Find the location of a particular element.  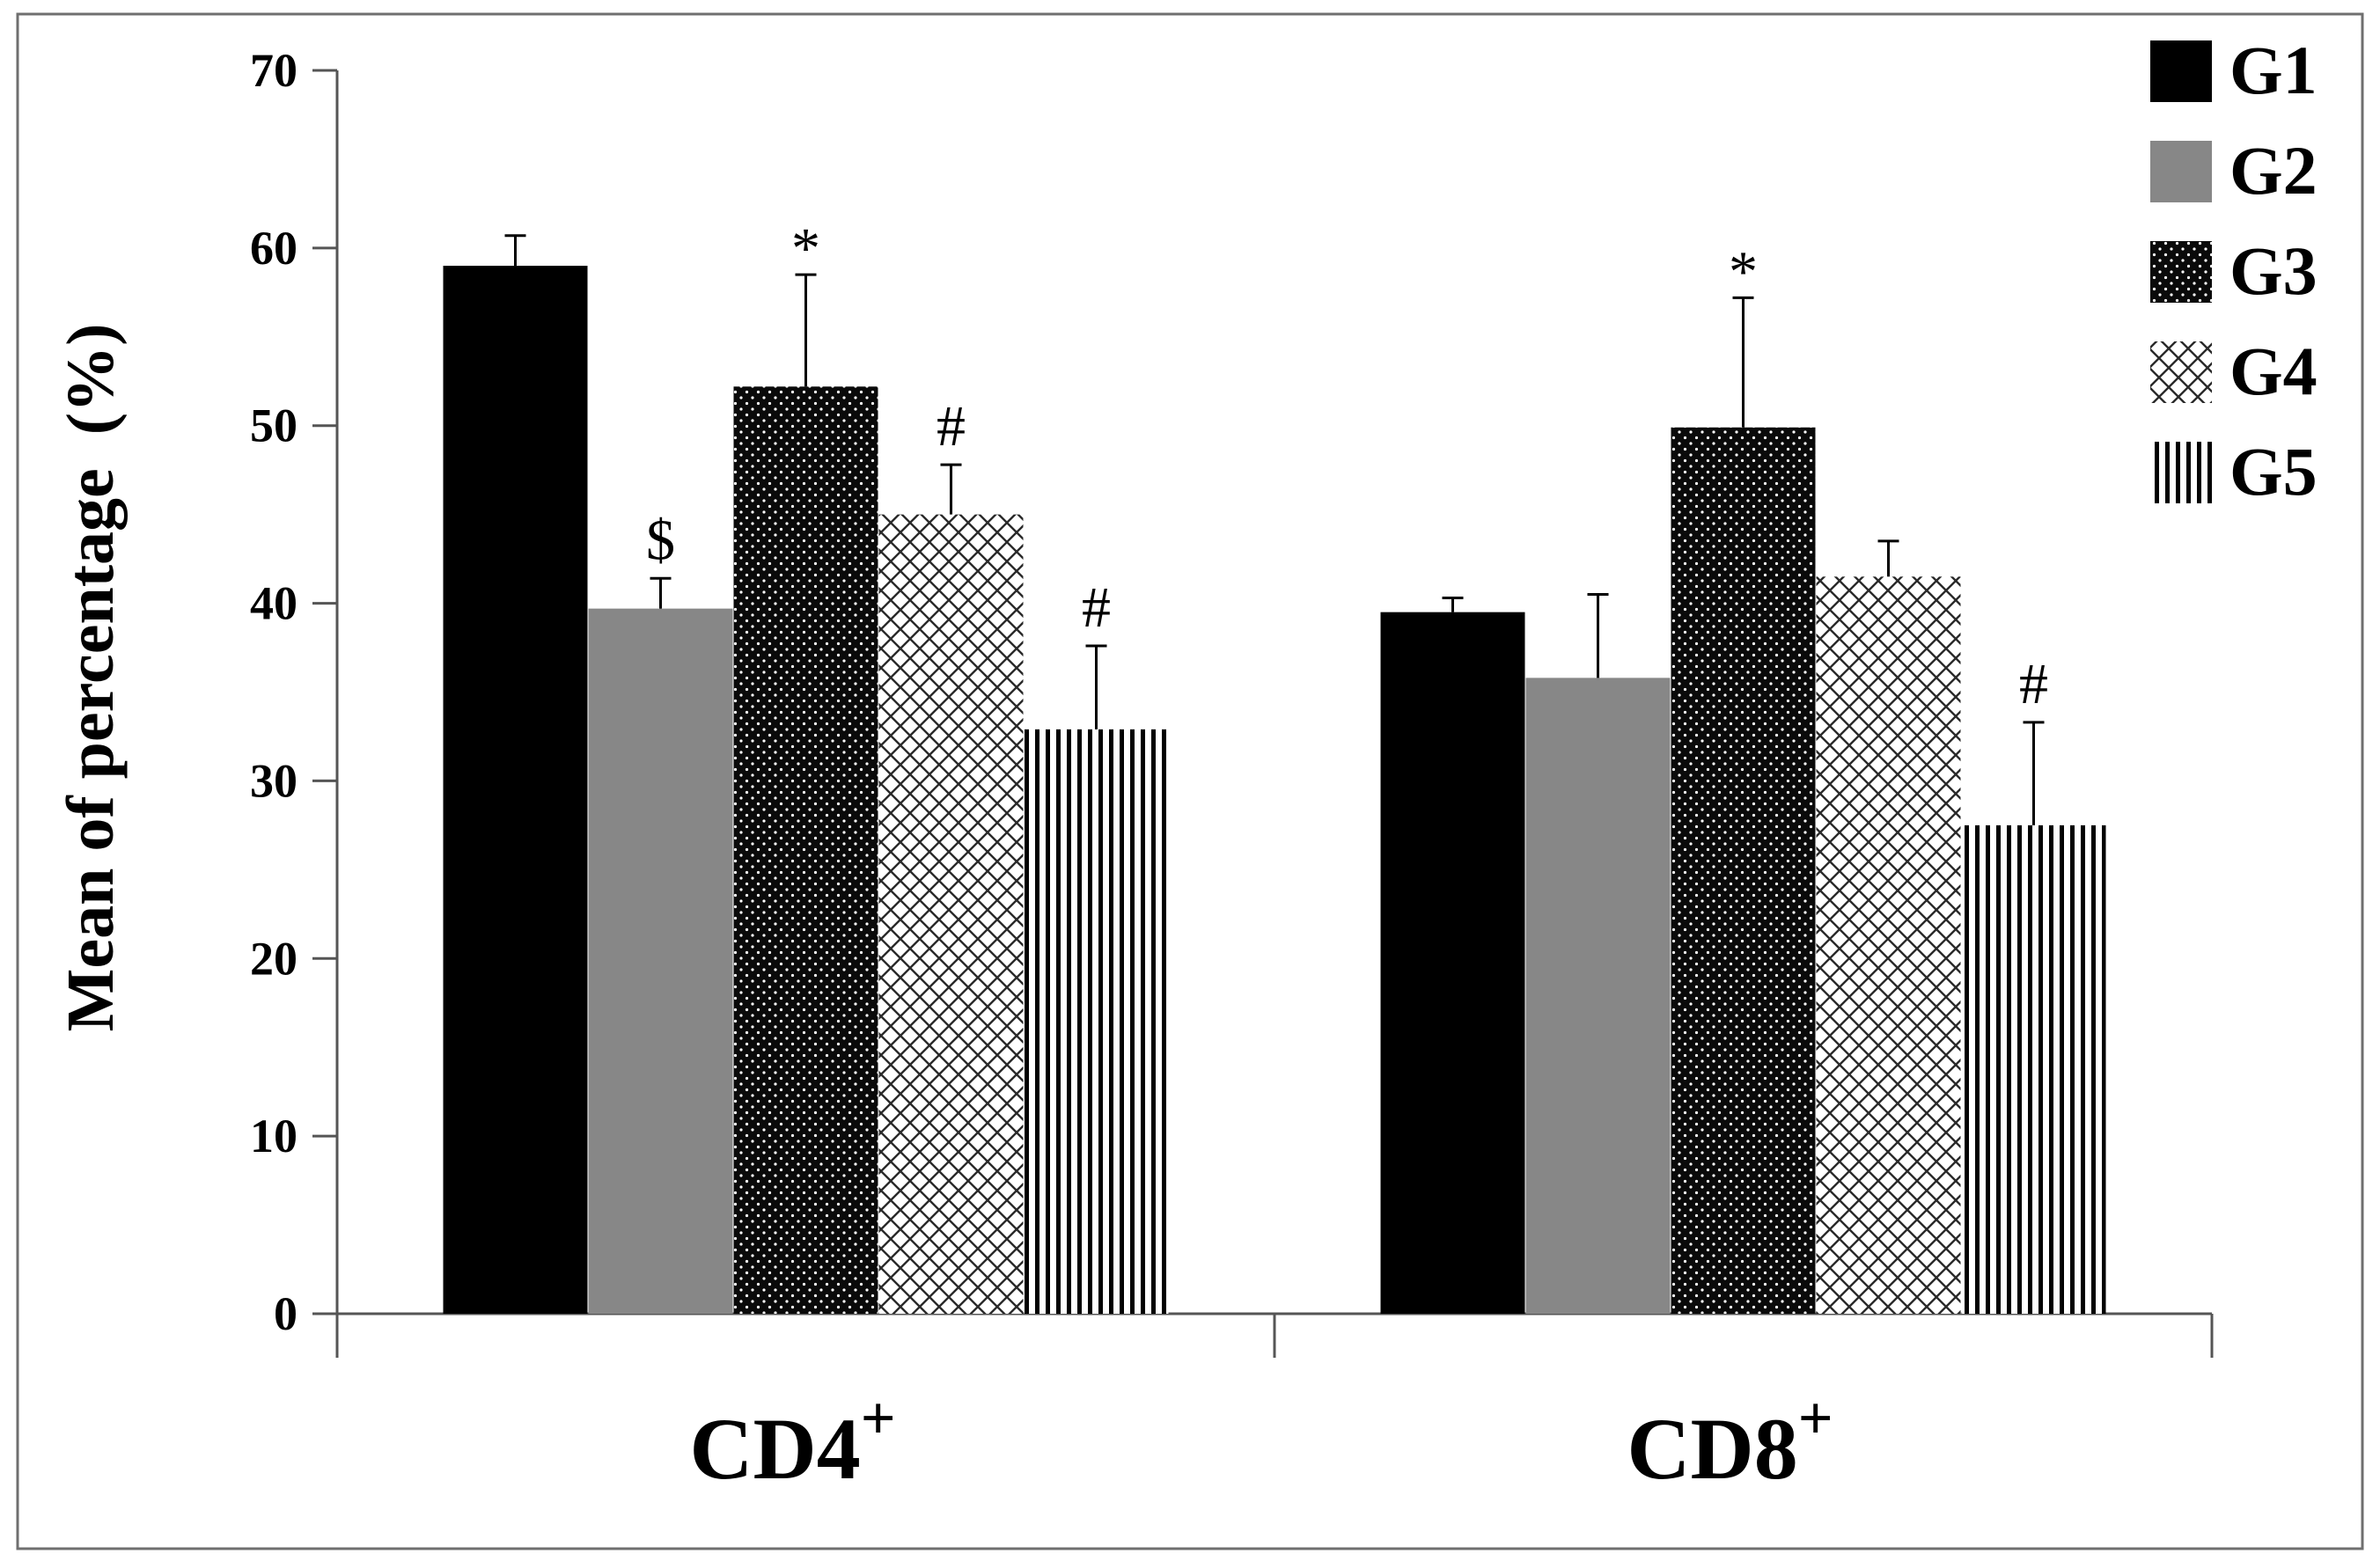

legend-swatch-g4 is located at coordinates (2181, 372).